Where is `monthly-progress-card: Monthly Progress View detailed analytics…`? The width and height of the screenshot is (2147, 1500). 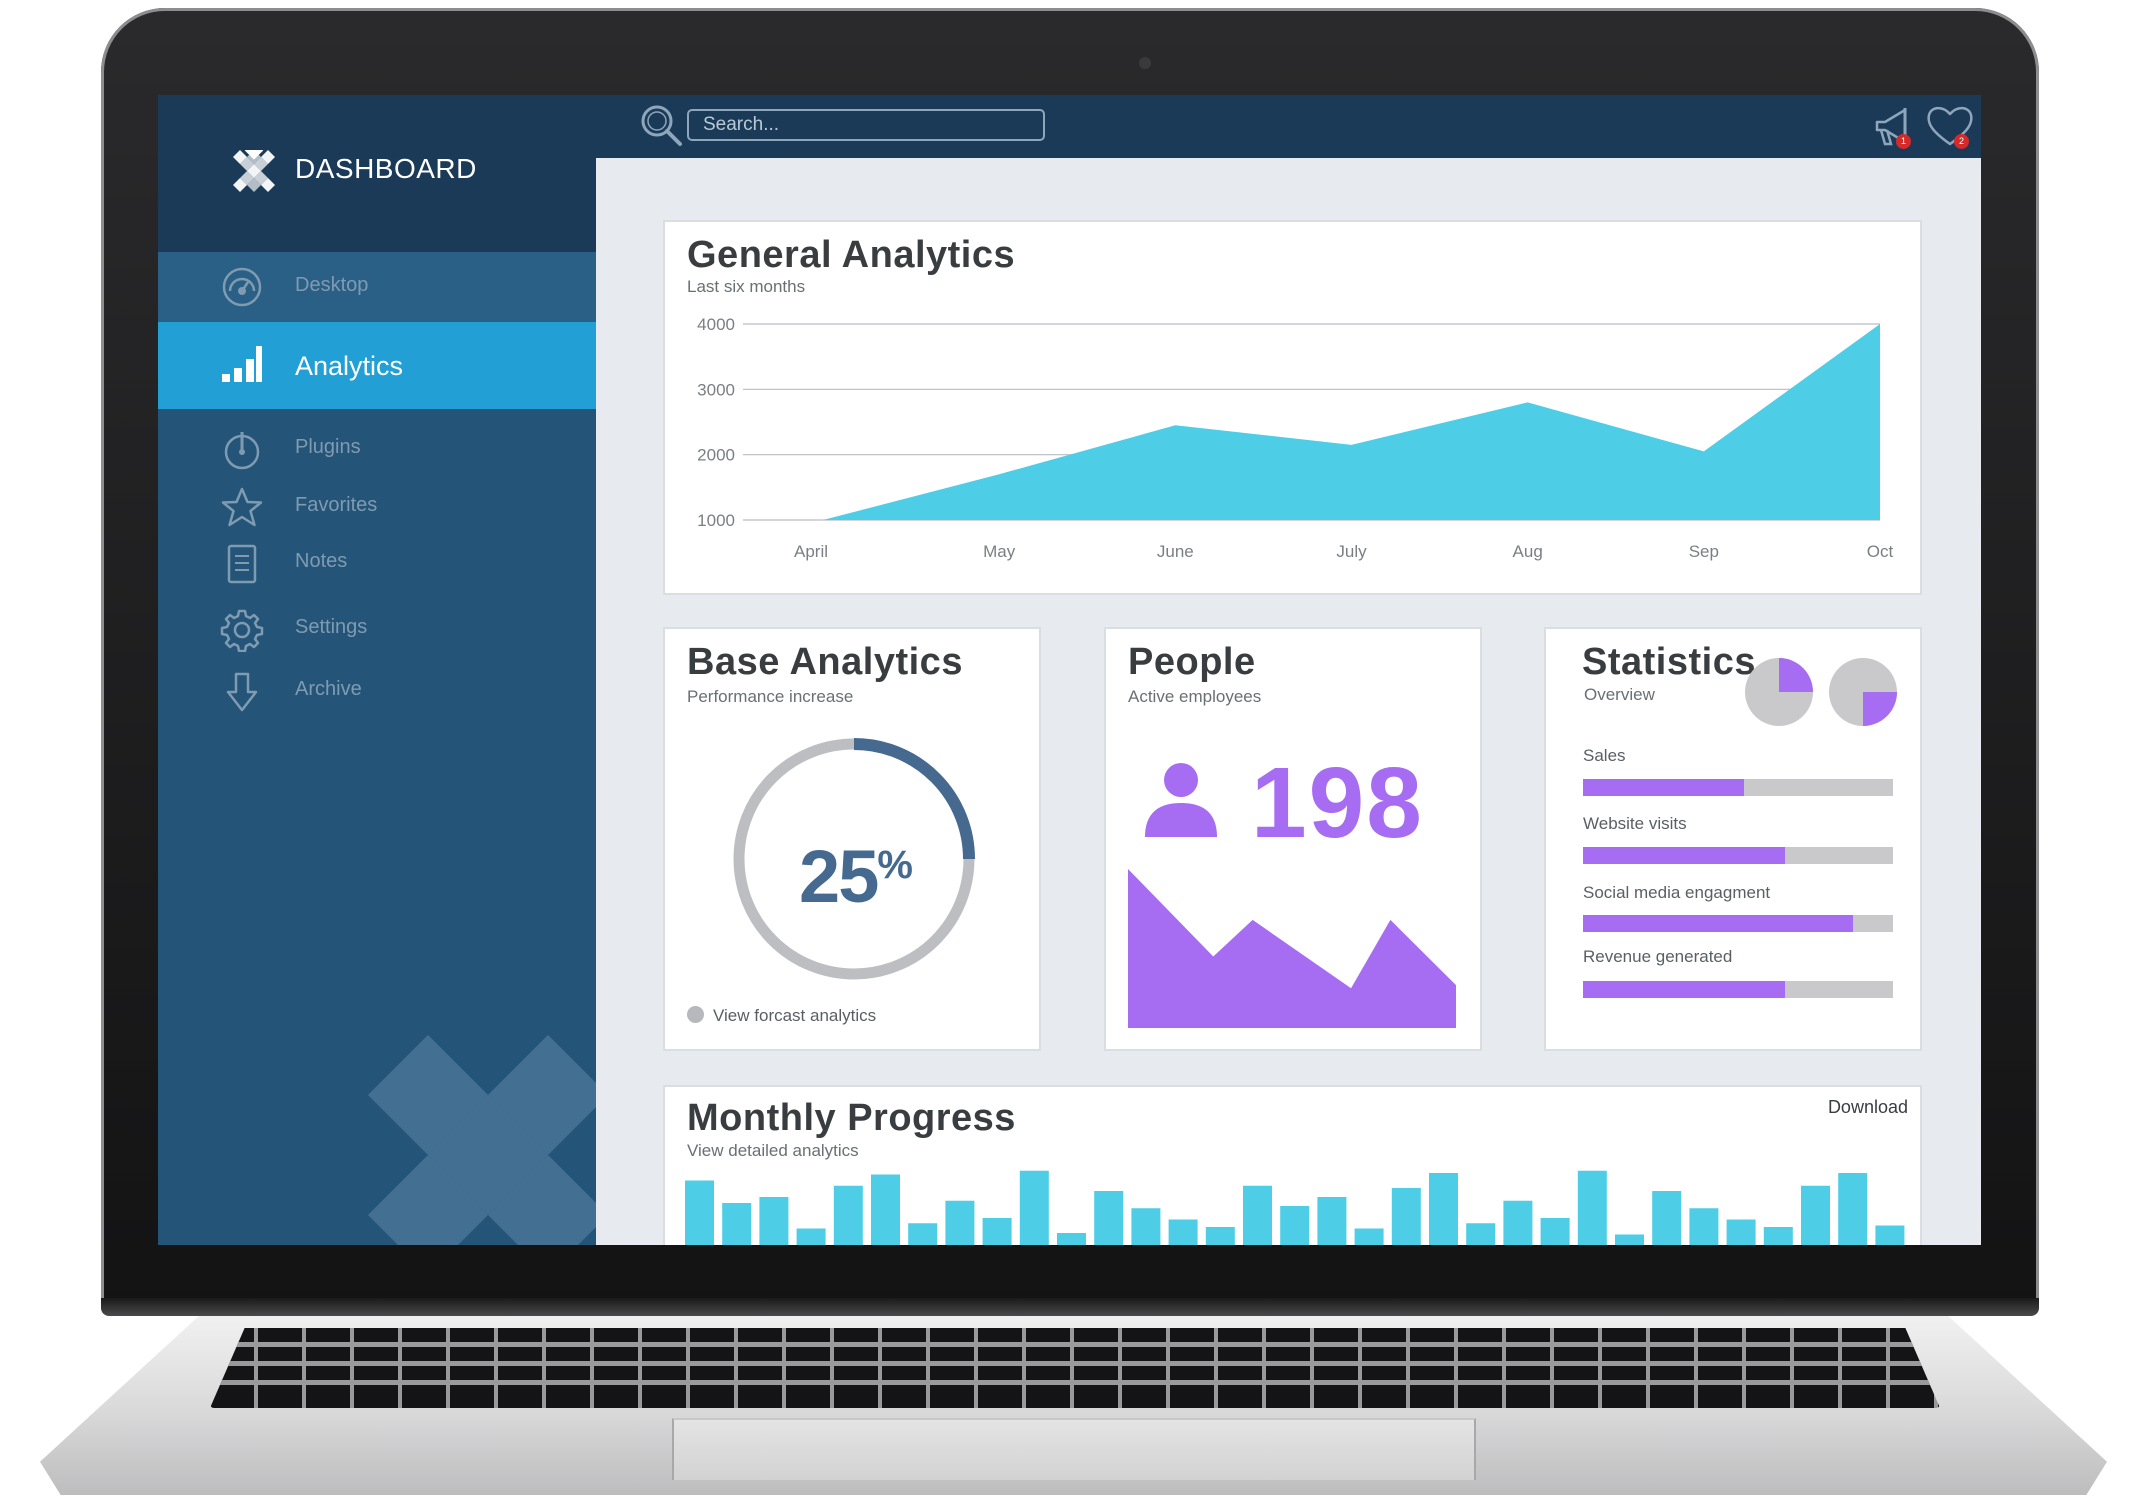 monthly-progress-card: Monthly Progress View detailed analytics… is located at coordinates (1292, 1165).